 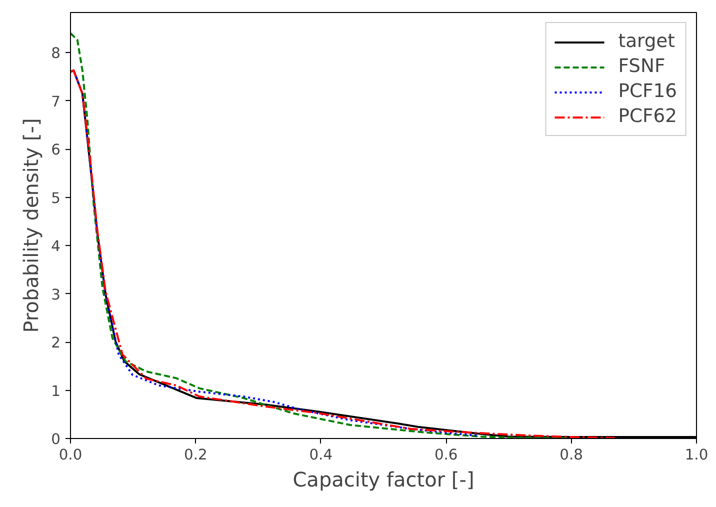 What do you see at coordinates (571, 455) in the screenshot?
I see `x-tick-label: 0.8` at bounding box center [571, 455].